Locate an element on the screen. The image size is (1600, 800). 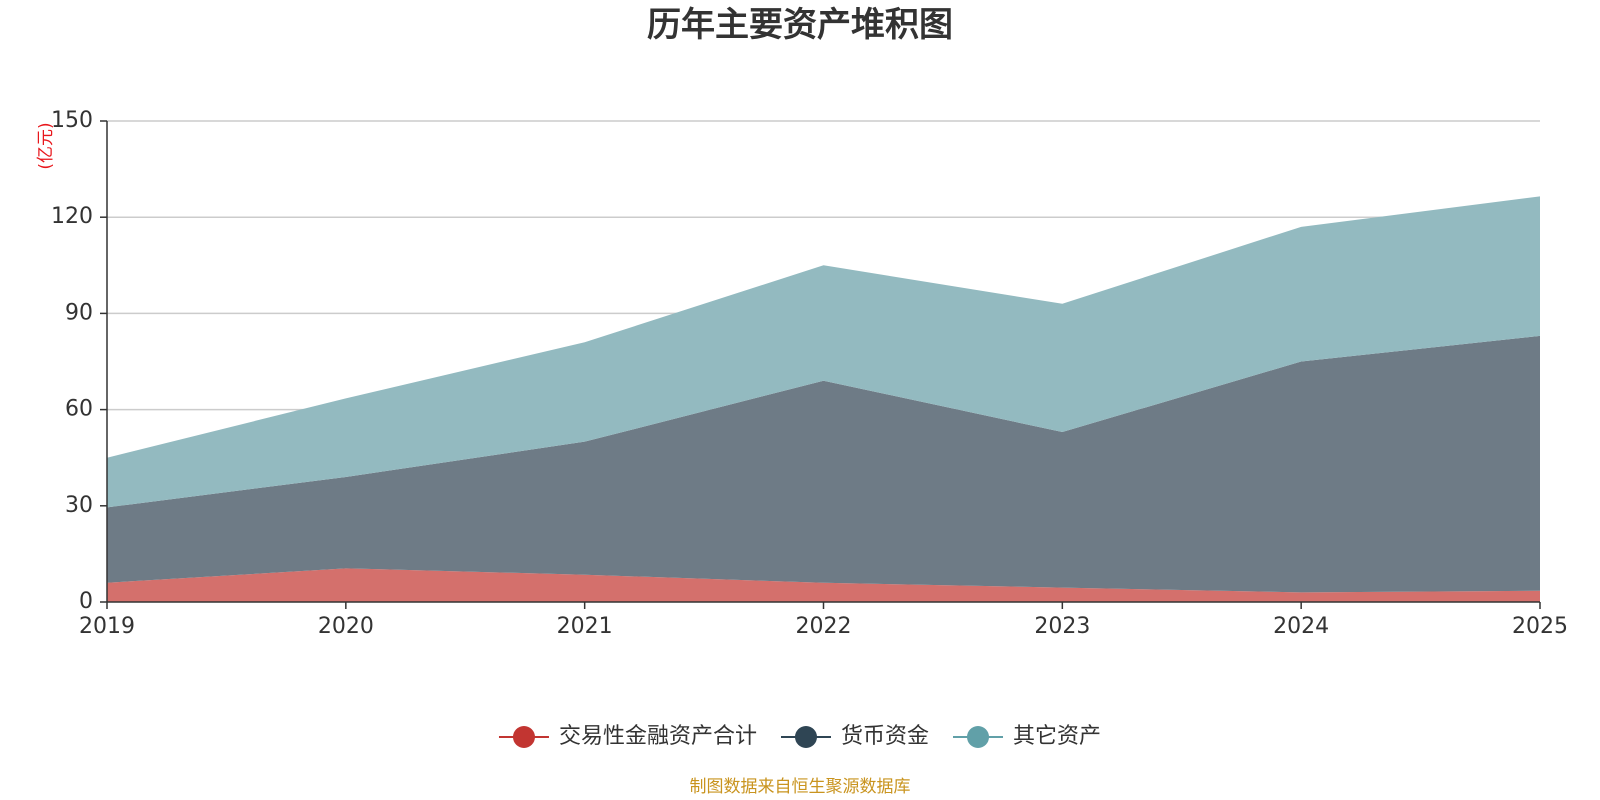
legend-item-2: 货币资金 is located at coordinates (854, 736).